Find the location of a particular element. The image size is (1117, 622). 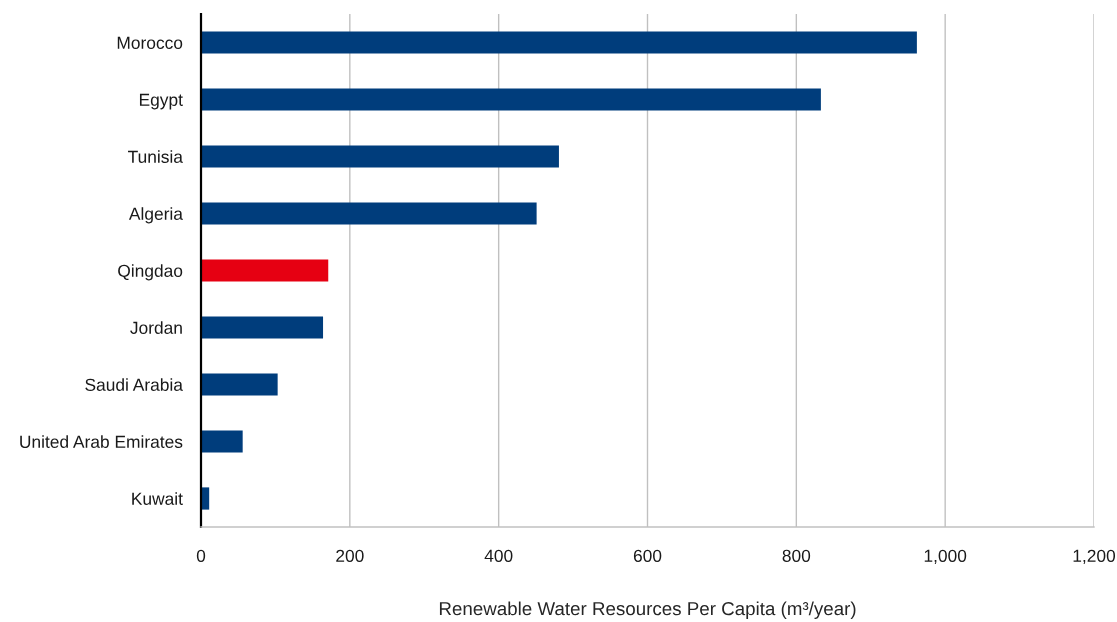

y-tick-label: Morocco is located at coordinates (150, 42).